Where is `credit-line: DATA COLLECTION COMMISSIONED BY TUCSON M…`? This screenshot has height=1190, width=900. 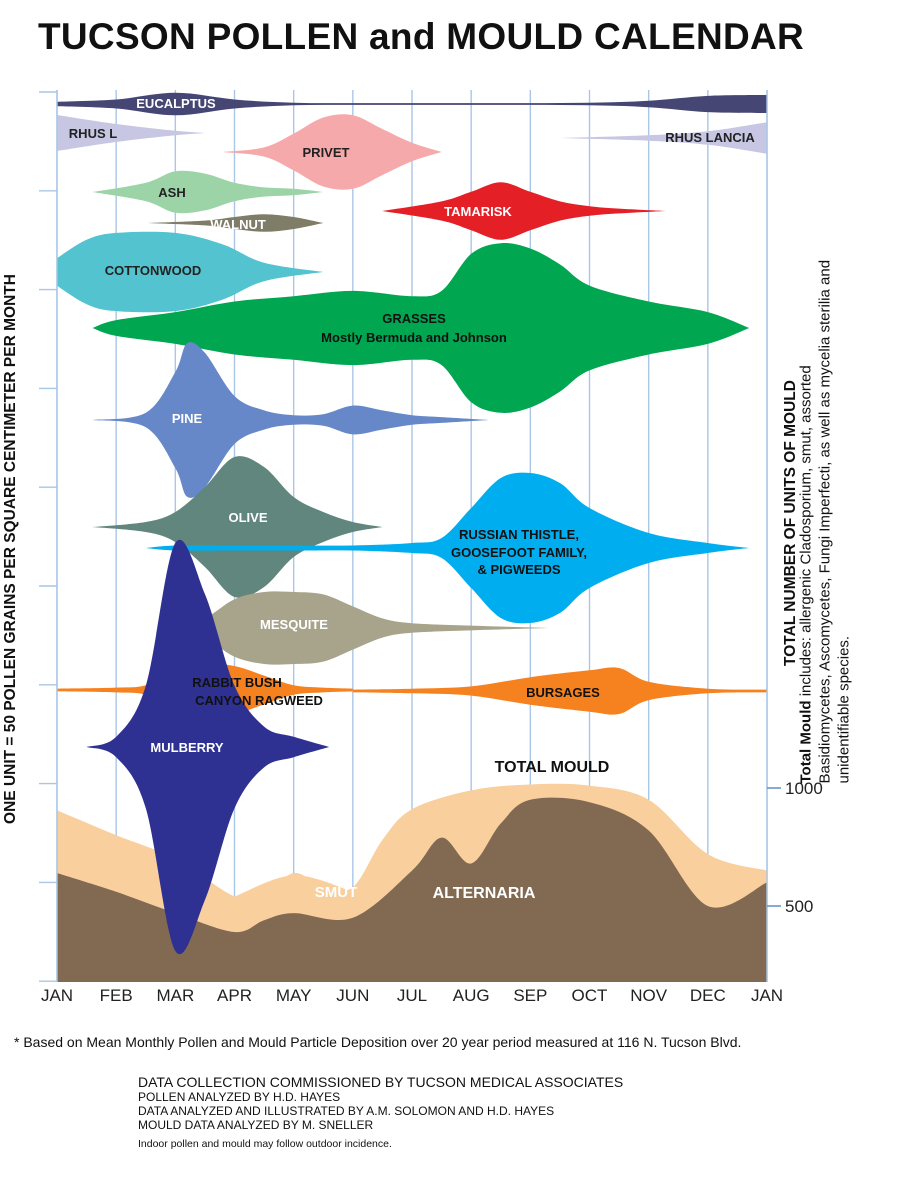
credit-line: DATA COLLECTION COMMISSIONED BY TUCSON M… is located at coordinates (381, 1082).